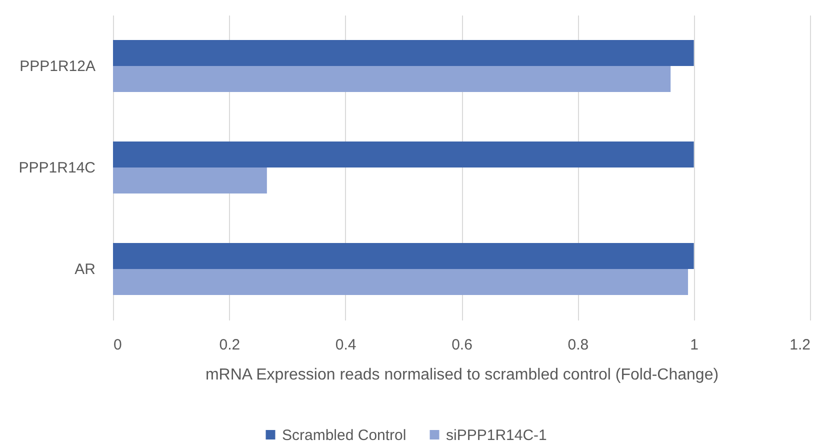  I want to click on y-tick-label: PPP1R14C, so click(57, 168).